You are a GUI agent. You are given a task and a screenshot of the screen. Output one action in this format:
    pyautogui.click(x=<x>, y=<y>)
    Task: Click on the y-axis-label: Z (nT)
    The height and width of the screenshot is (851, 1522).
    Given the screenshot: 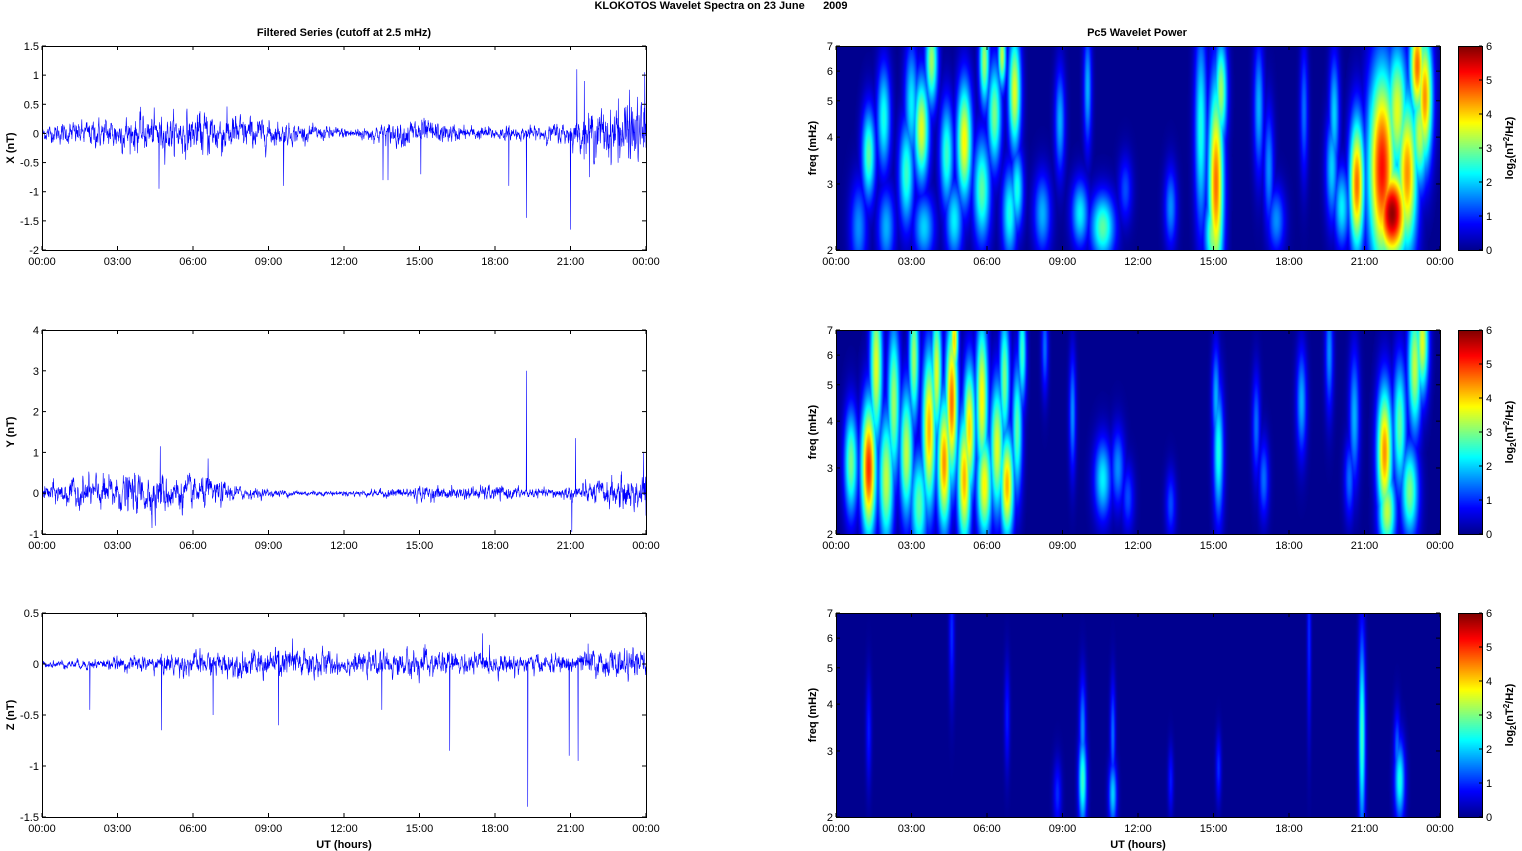 What is the action you would take?
    pyautogui.click(x=11, y=714)
    